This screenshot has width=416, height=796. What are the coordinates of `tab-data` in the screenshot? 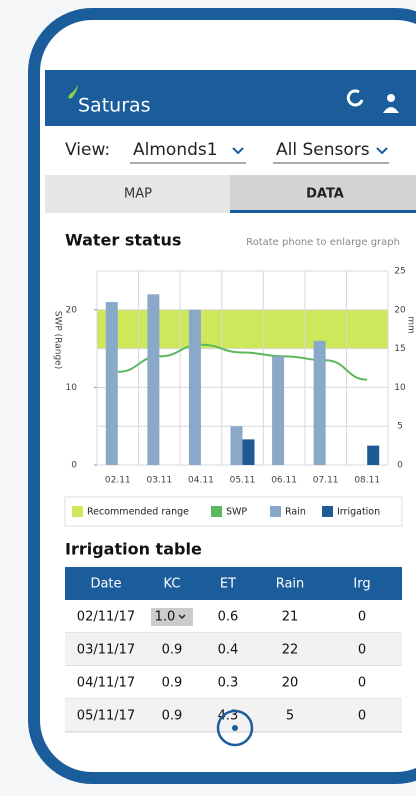 It's located at (323, 194).